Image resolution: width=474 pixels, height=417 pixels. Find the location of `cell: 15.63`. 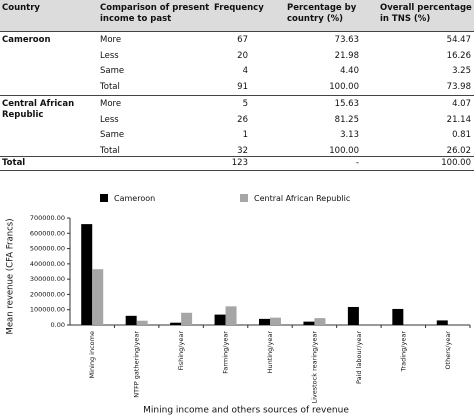

cell: 15.63 is located at coordinates (346, 104).